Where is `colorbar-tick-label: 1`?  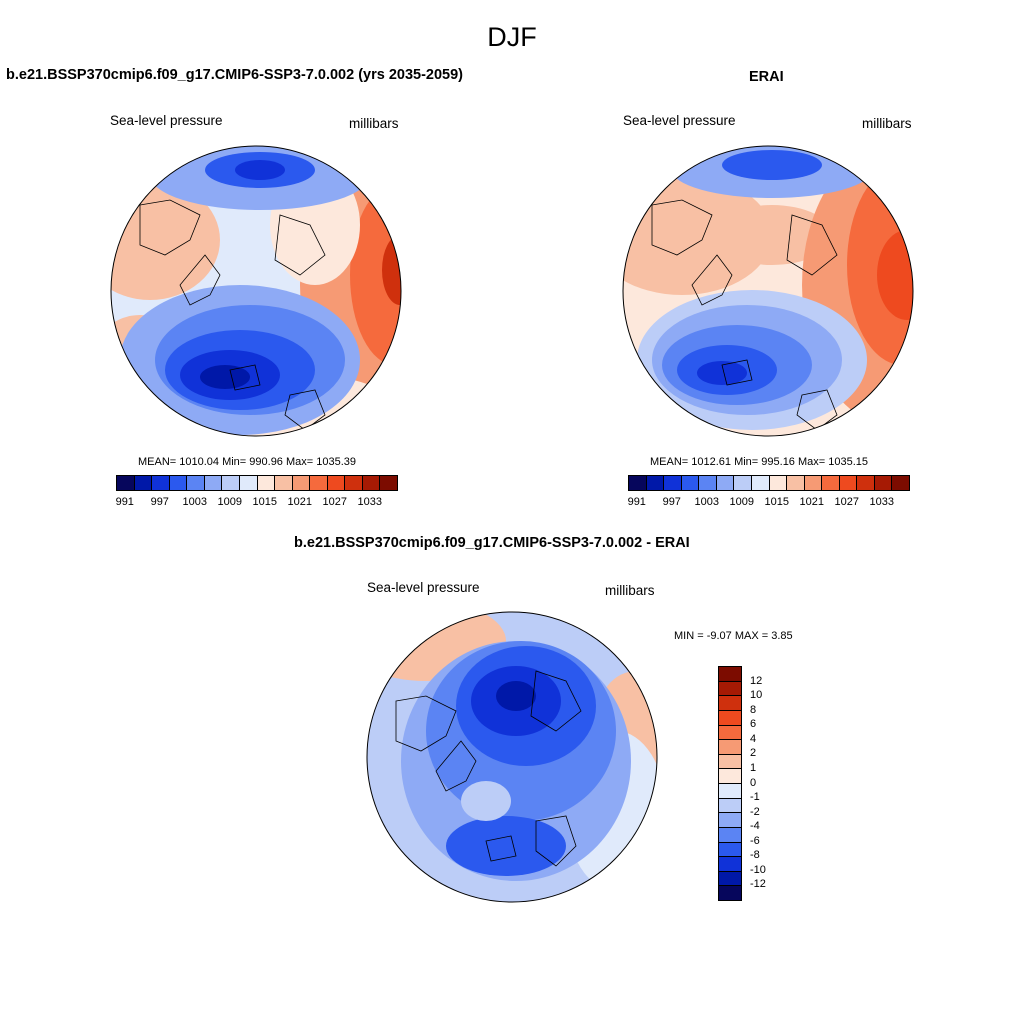
colorbar-tick-label: 1 is located at coordinates (753, 767).